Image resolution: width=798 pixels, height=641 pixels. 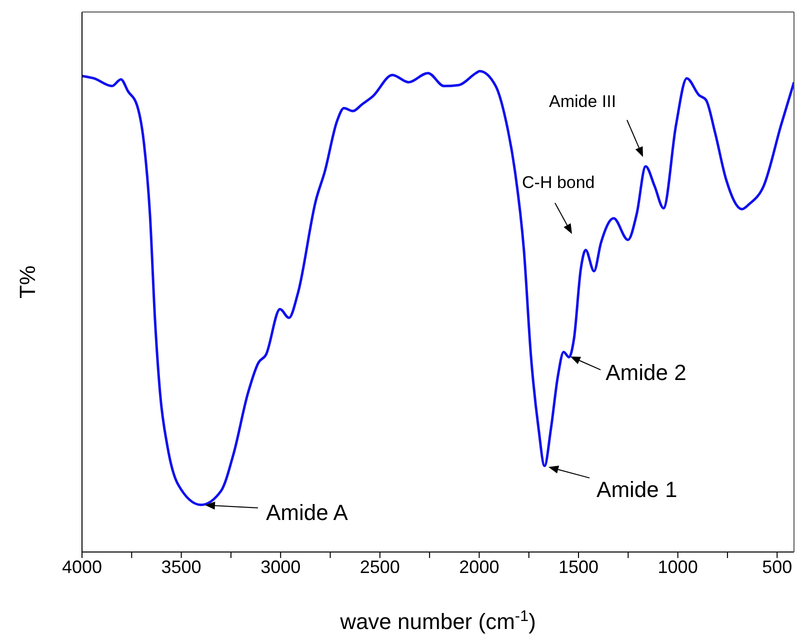 I want to click on annotation: Amide 1, so click(x=637, y=489).